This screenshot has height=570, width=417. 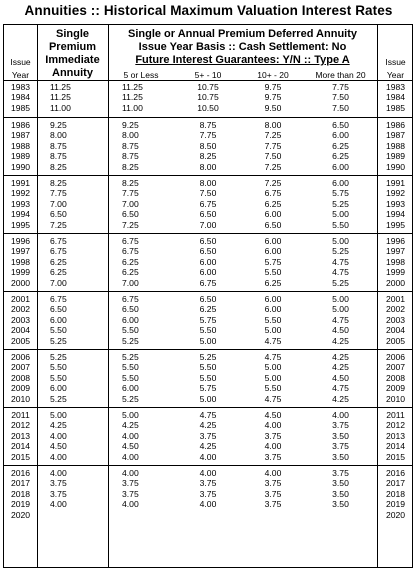 I want to click on deferred-rate-5-10: 6.75, so click(x=208, y=282).